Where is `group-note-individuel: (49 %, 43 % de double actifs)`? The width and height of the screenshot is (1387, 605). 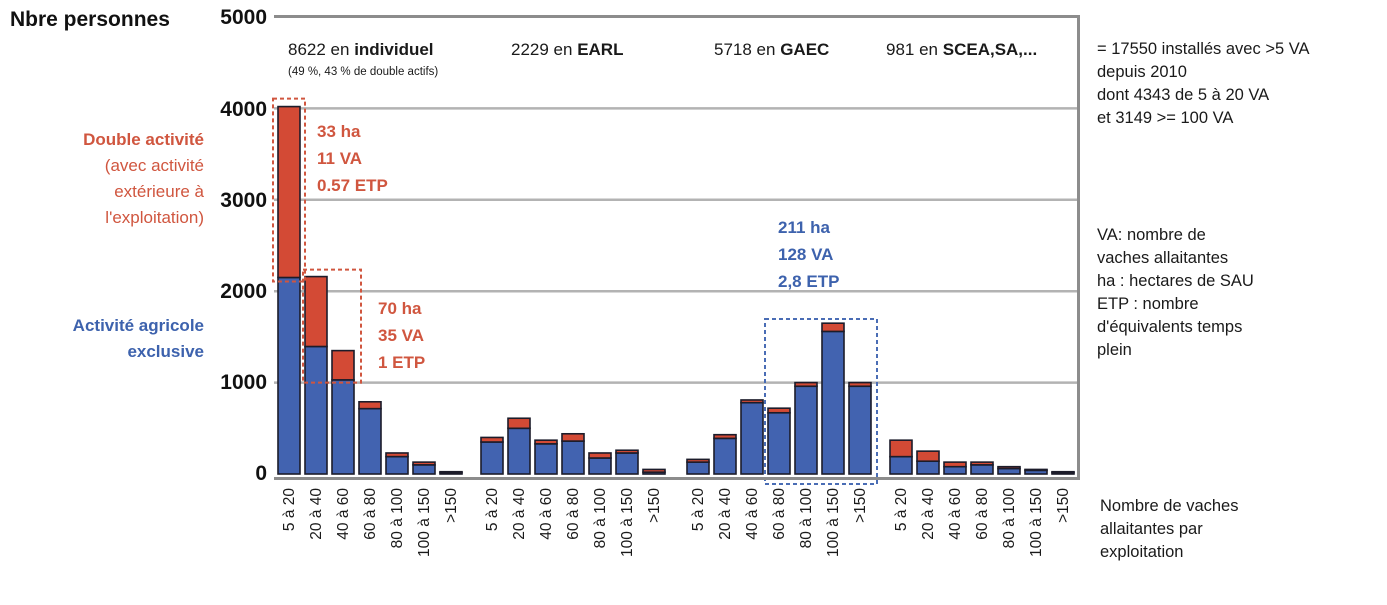 group-note-individuel: (49 %, 43 % de double actifs) is located at coordinates (363, 72).